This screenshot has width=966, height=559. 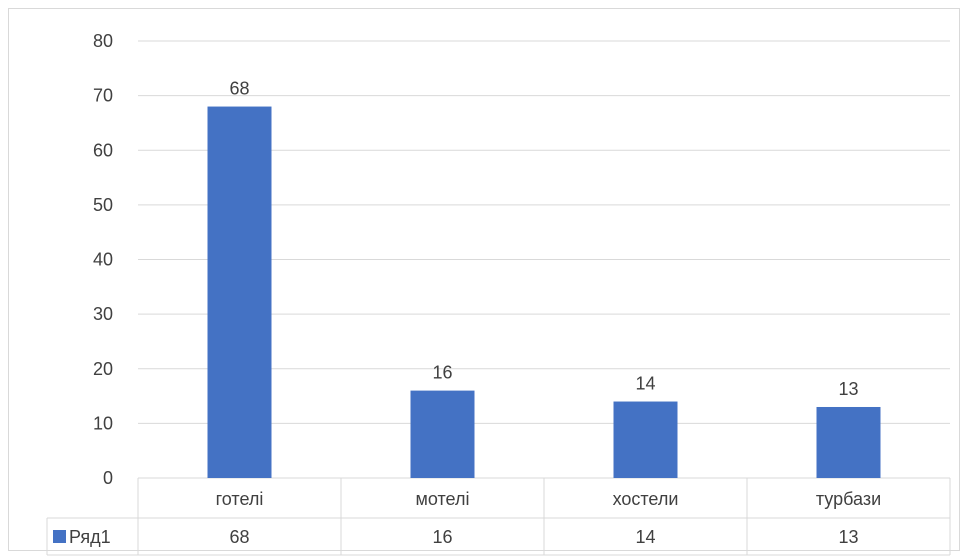 What do you see at coordinates (103, 260) in the screenshot?
I see `y-tick-label: 40` at bounding box center [103, 260].